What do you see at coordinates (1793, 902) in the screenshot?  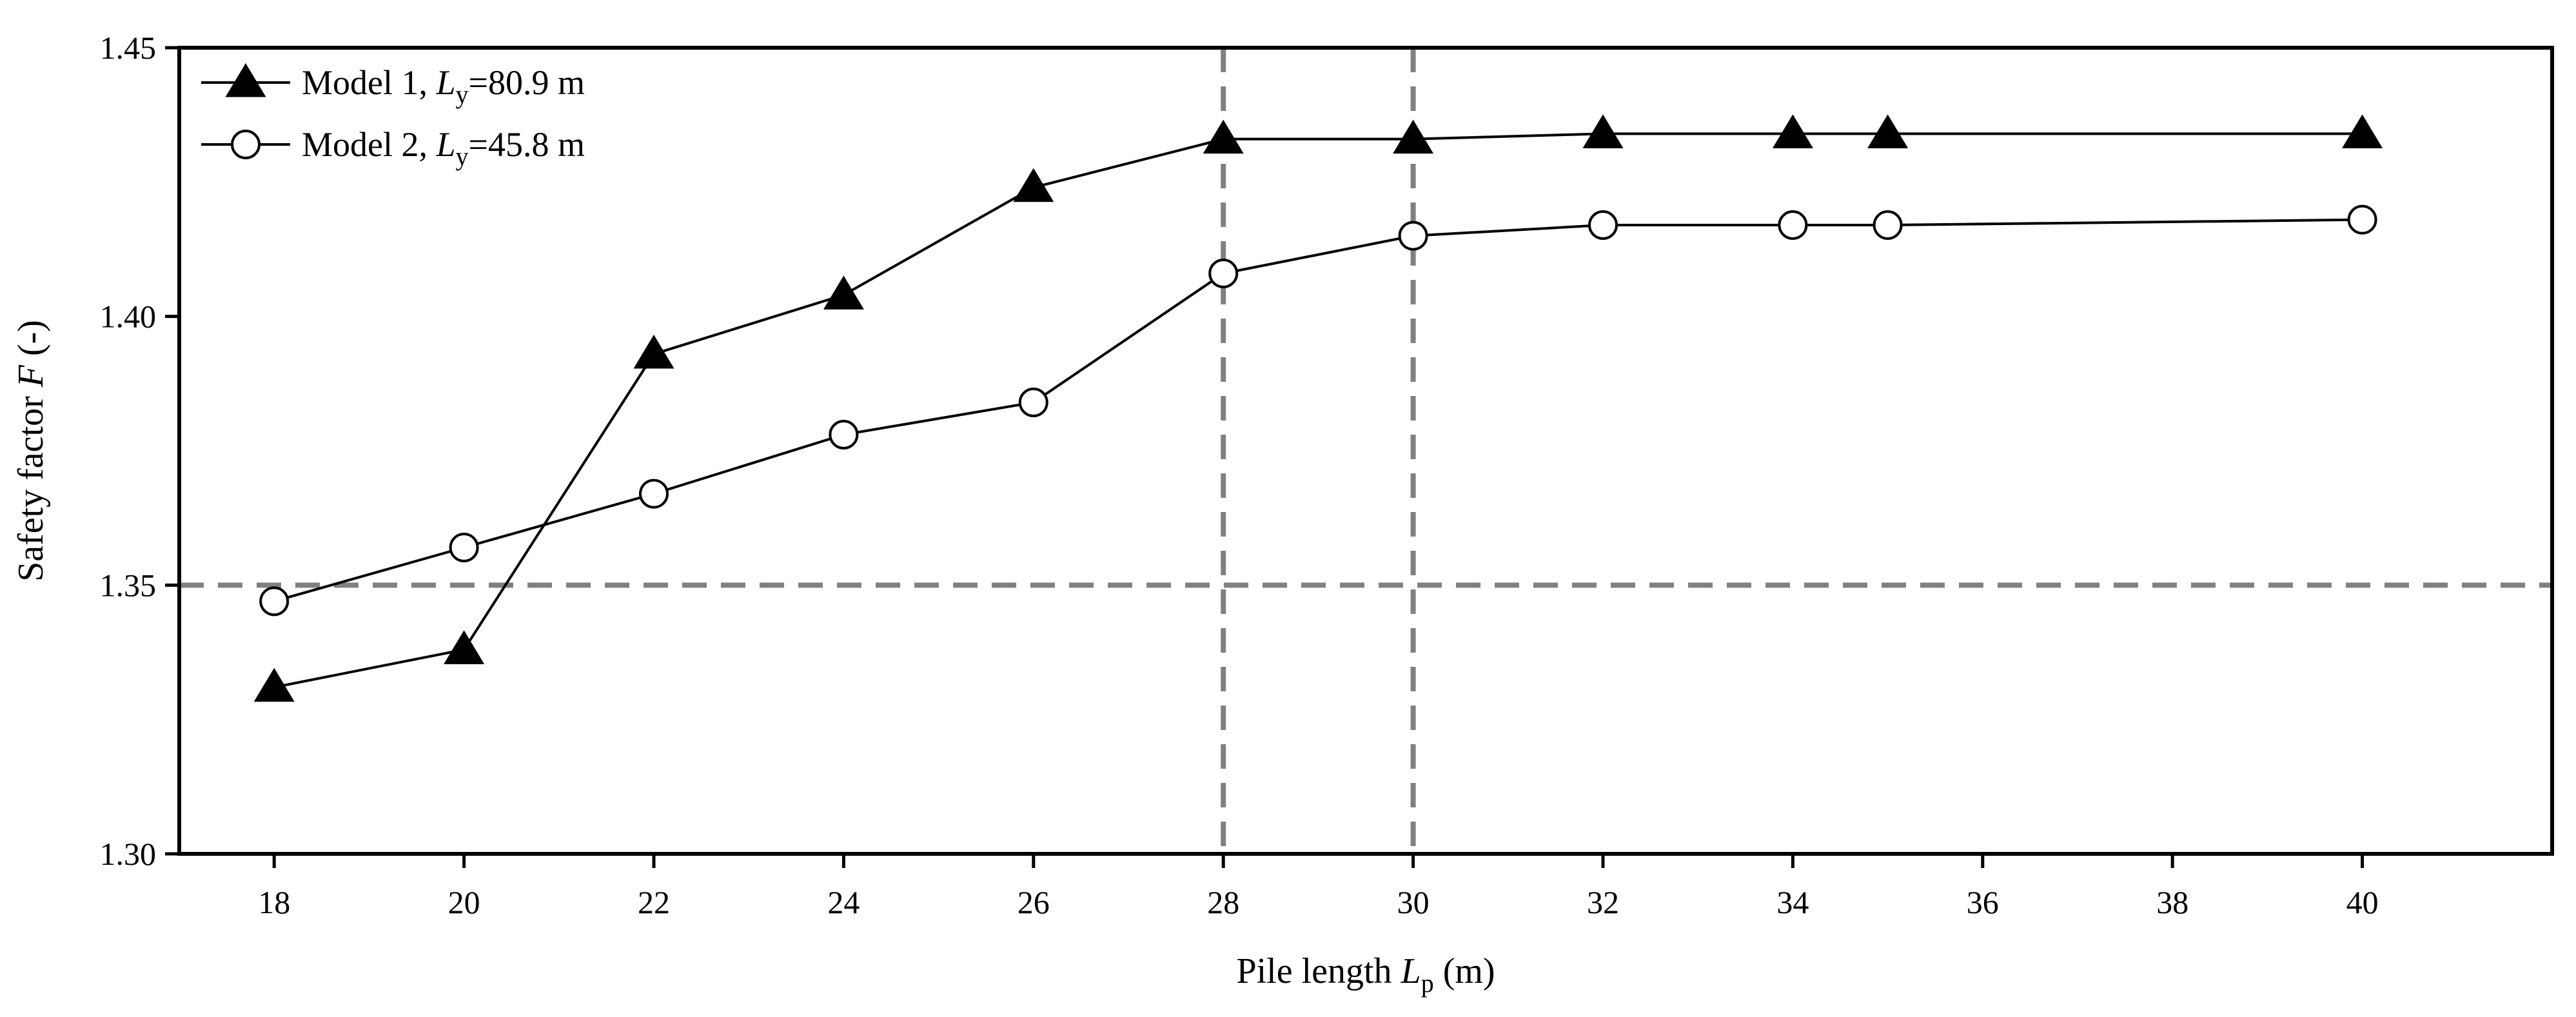 I see `x-tick-label: 34` at bounding box center [1793, 902].